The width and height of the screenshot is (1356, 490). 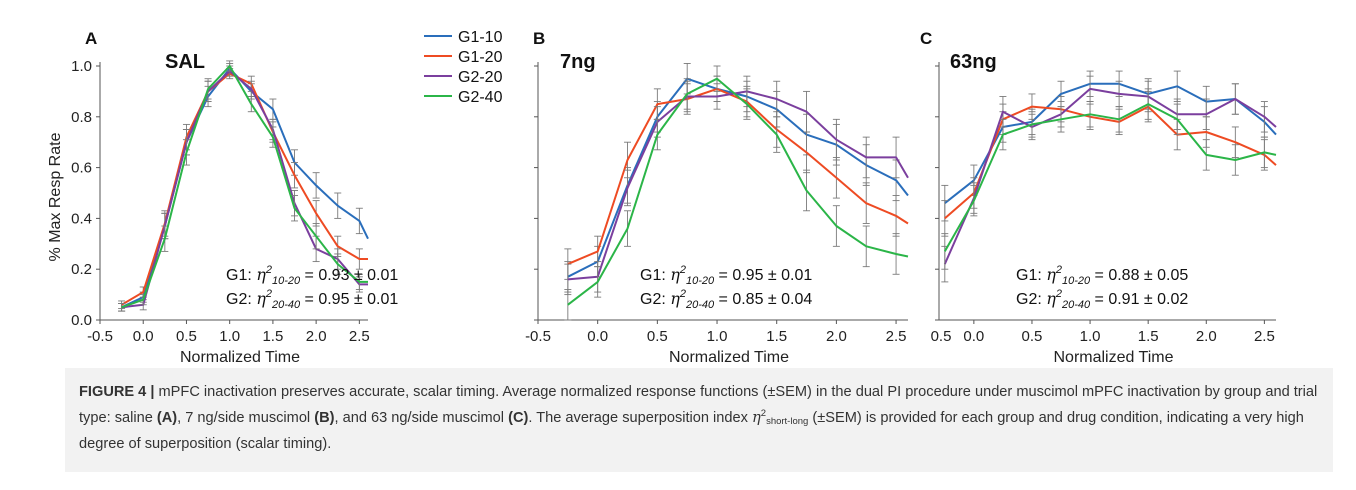 I want to click on caption-text-b: , 7 ng/side muscimol, so click(x=246, y=418).